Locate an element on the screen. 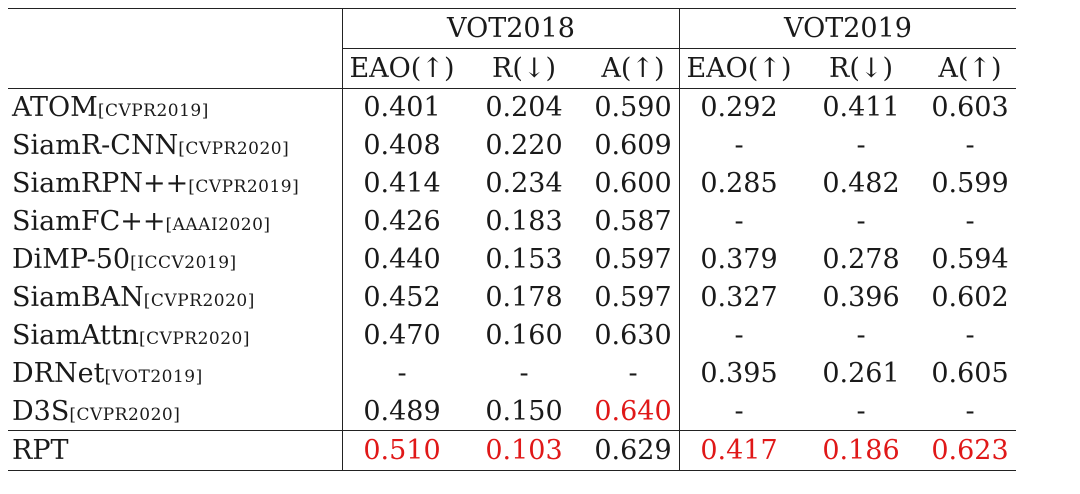 Image resolution: width=1080 pixels, height=494 pixels. method-name: SiamRPN++ is located at coordinates (100, 183).